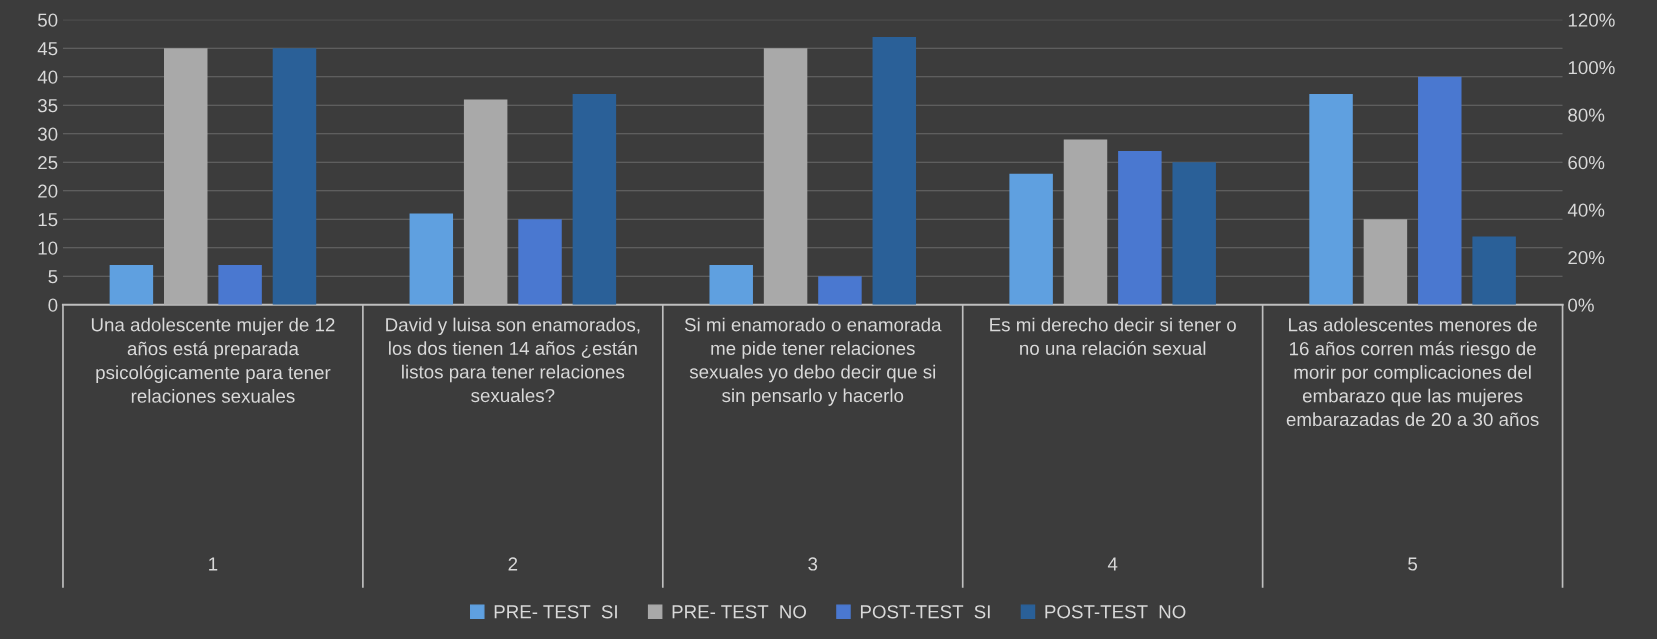 Image resolution: width=1657 pixels, height=639 pixels. I want to click on text: 4, so click(1112, 564).